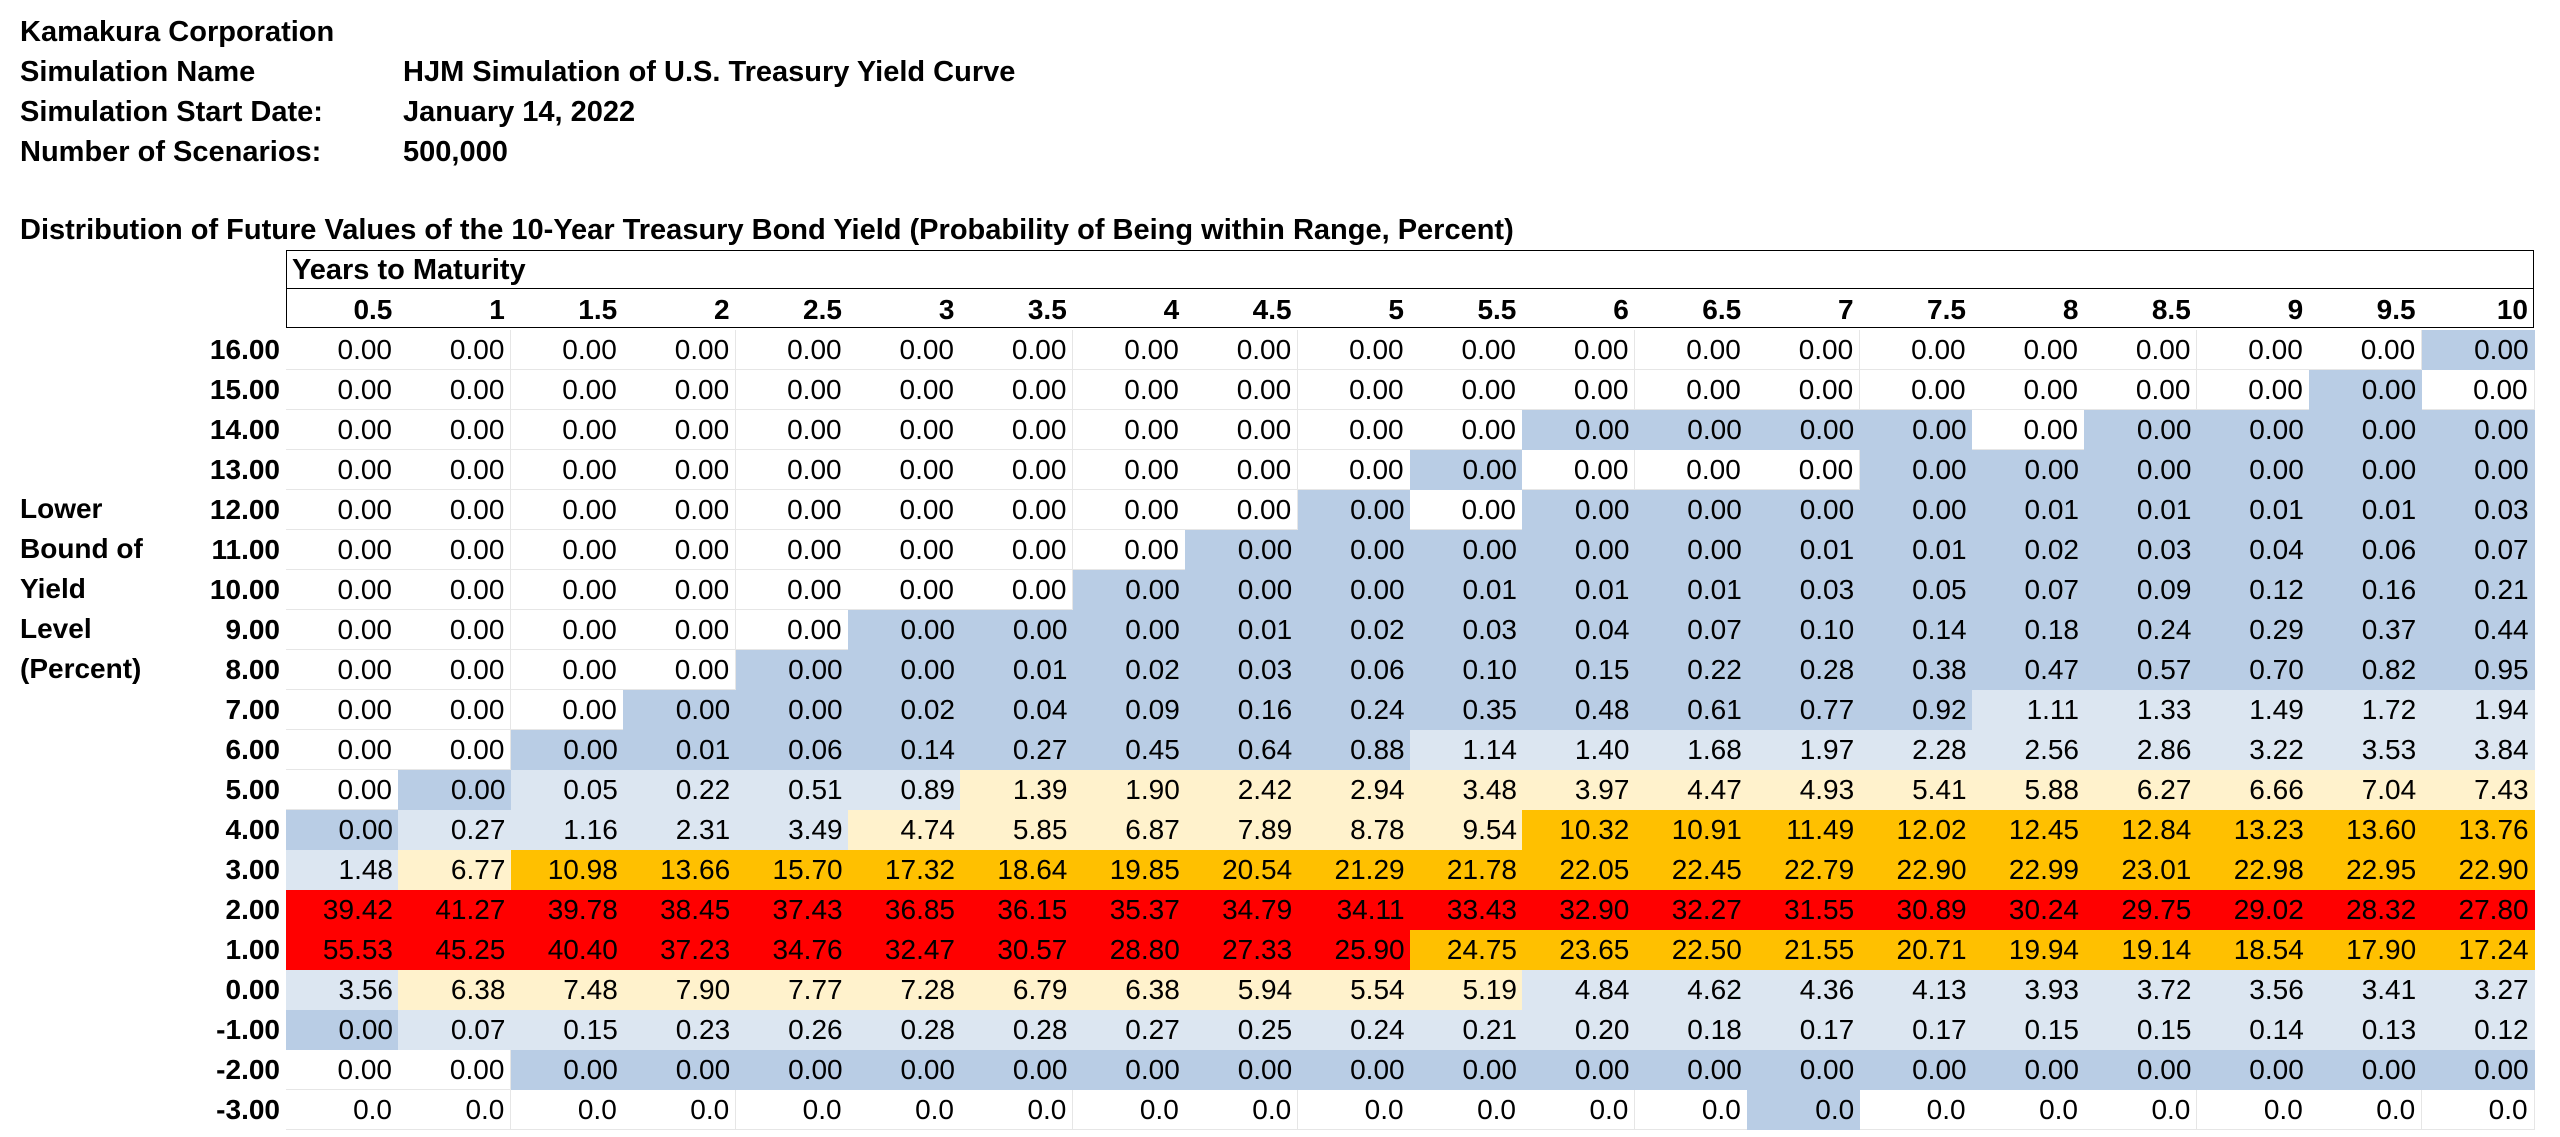  I want to click on table-cell: 0.22, so click(1691, 670).